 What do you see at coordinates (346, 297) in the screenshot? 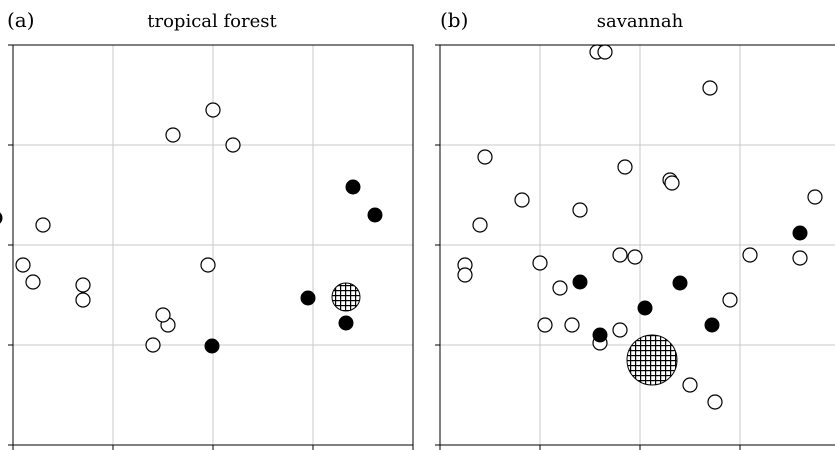
I see `highlight-point-a` at bounding box center [346, 297].